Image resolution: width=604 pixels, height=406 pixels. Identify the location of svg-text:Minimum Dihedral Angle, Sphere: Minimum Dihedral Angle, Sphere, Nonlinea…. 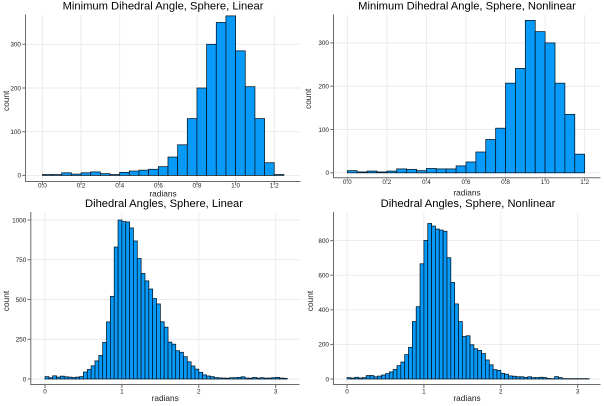
(467, 7).